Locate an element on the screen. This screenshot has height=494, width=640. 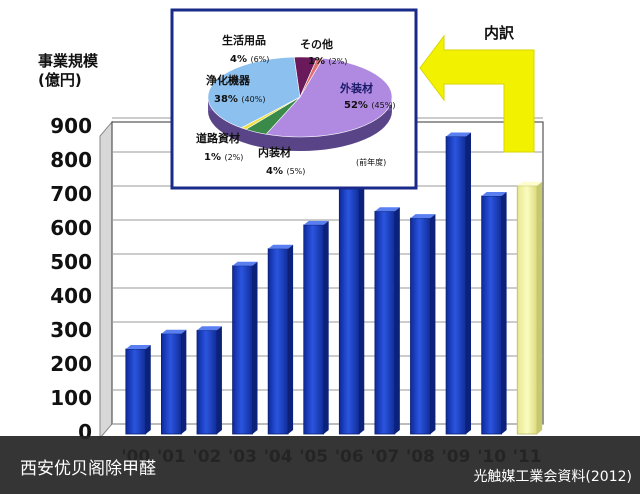
caption-source: 光触媒工業会資料(2012) is located at coordinates (552, 477).